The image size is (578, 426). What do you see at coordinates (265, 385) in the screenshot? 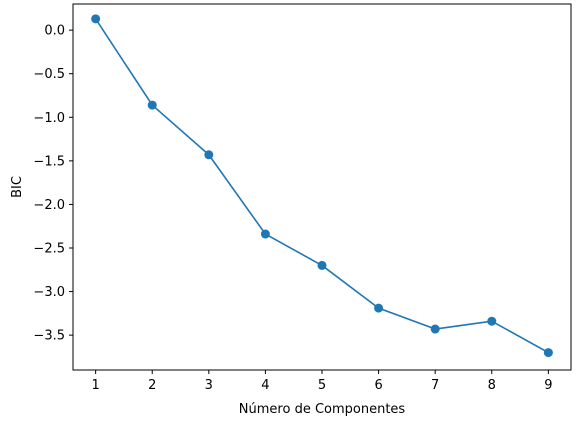
I see `x-tick-label: 4` at bounding box center [265, 385].